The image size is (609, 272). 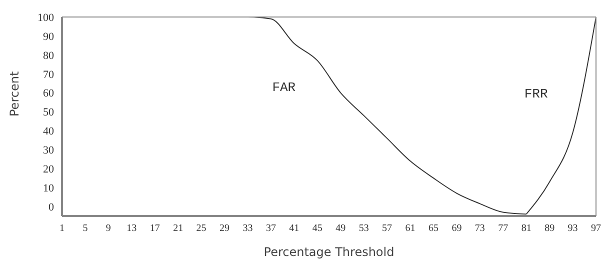 What do you see at coordinates (14, 93) in the screenshot?
I see `y-axis-title: Percent` at bounding box center [14, 93].